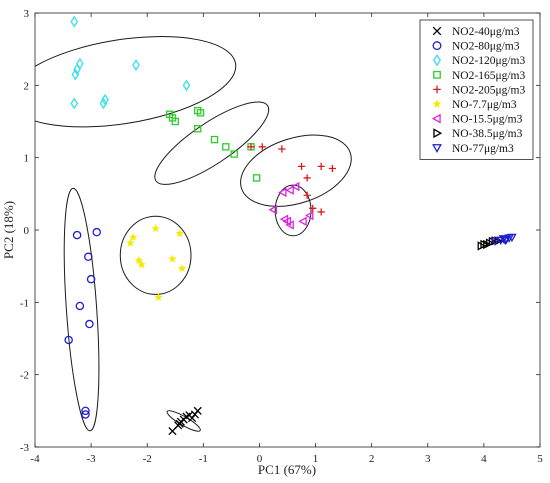  Describe the element at coordinates (27, 86) in the screenshot. I see `y-tick-label: 2` at that location.